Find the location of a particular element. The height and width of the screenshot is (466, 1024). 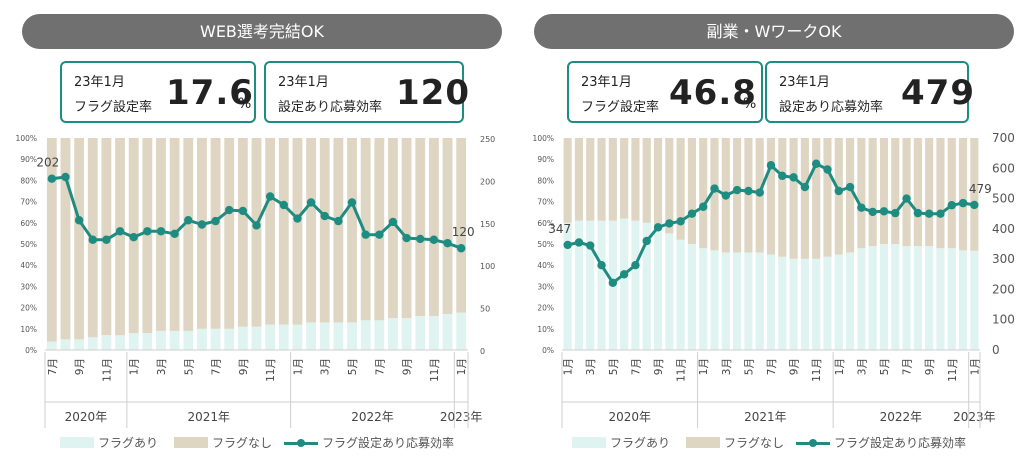

right-axis-tick: 50 is located at coordinates (485, 309).